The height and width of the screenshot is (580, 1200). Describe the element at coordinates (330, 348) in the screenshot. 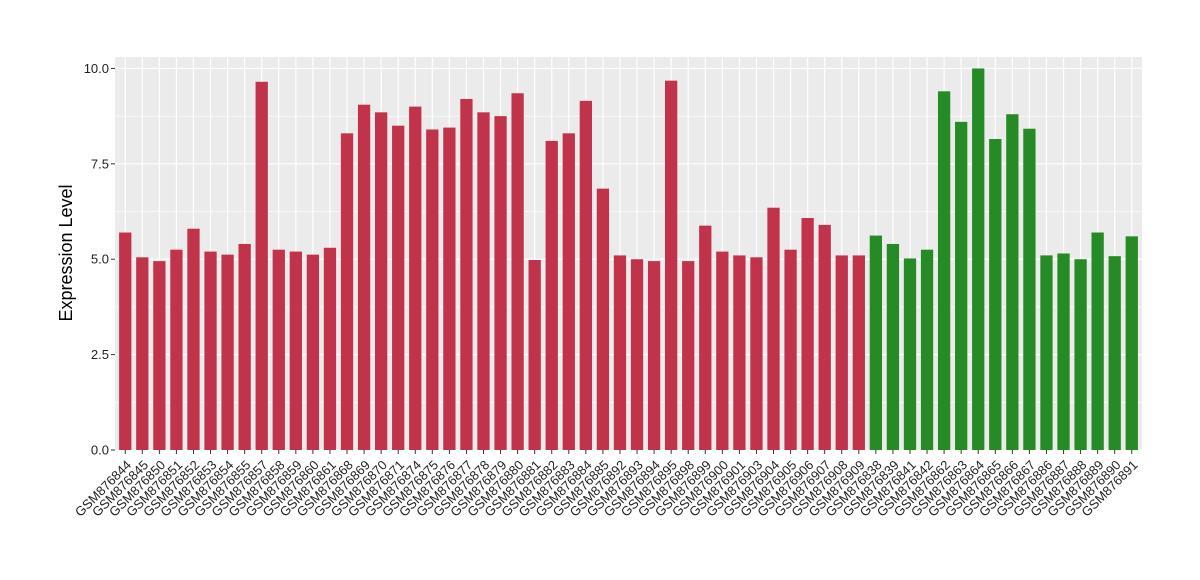

I see `bar-GSM876861` at that location.